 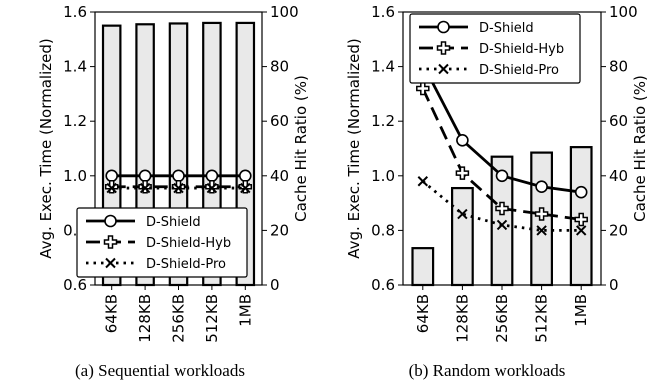 What do you see at coordinates (160, 370) in the screenshot?
I see `figure-caption: (a) Sequential workloads` at bounding box center [160, 370].